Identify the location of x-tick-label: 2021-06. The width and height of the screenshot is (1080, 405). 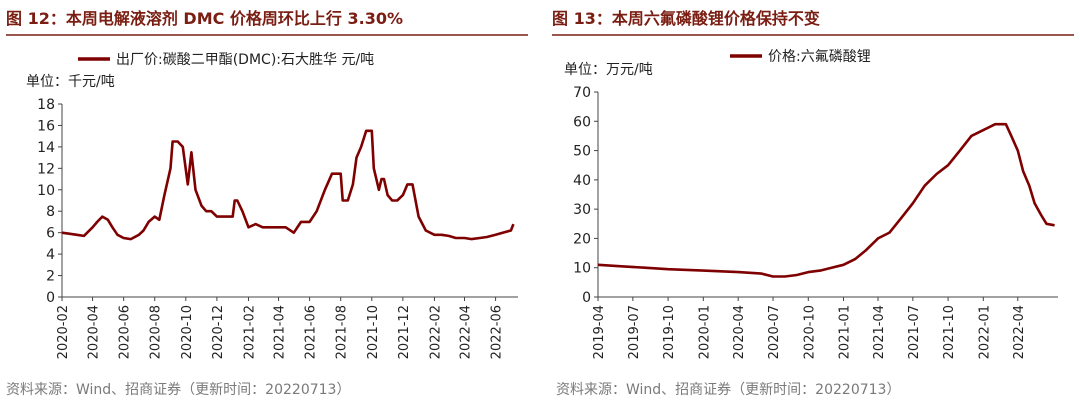
(311, 332).